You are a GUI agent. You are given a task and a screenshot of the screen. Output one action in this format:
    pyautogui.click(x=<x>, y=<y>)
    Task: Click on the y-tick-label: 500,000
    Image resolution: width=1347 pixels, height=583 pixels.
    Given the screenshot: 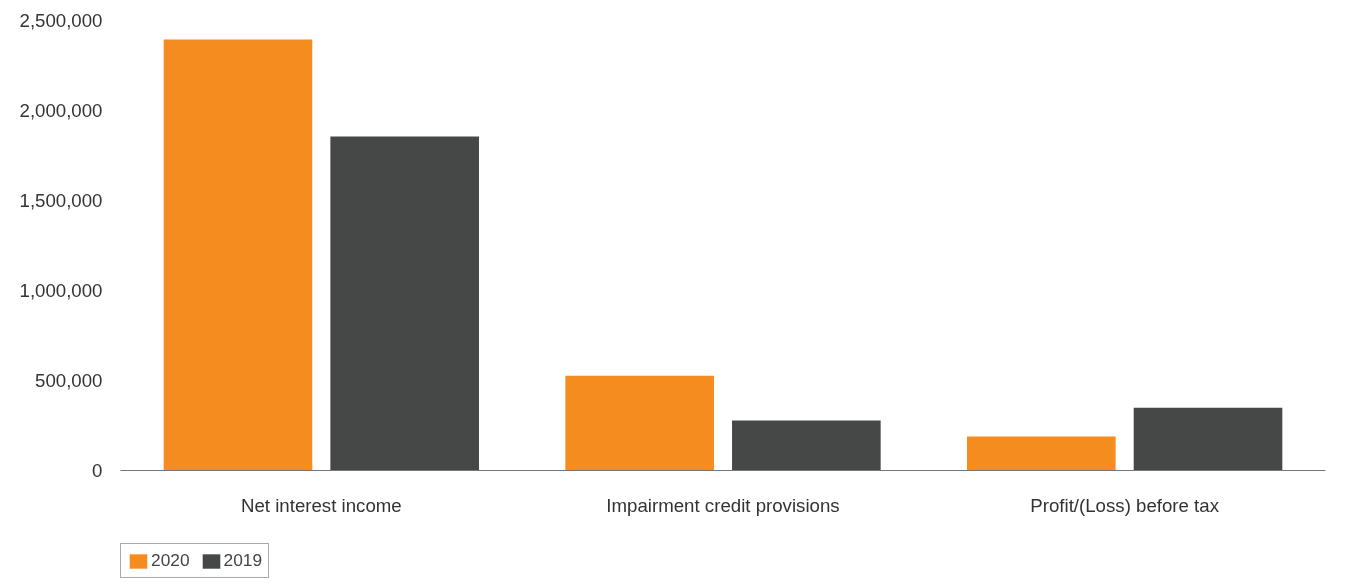 What is the action you would take?
    pyautogui.click(x=69, y=380)
    